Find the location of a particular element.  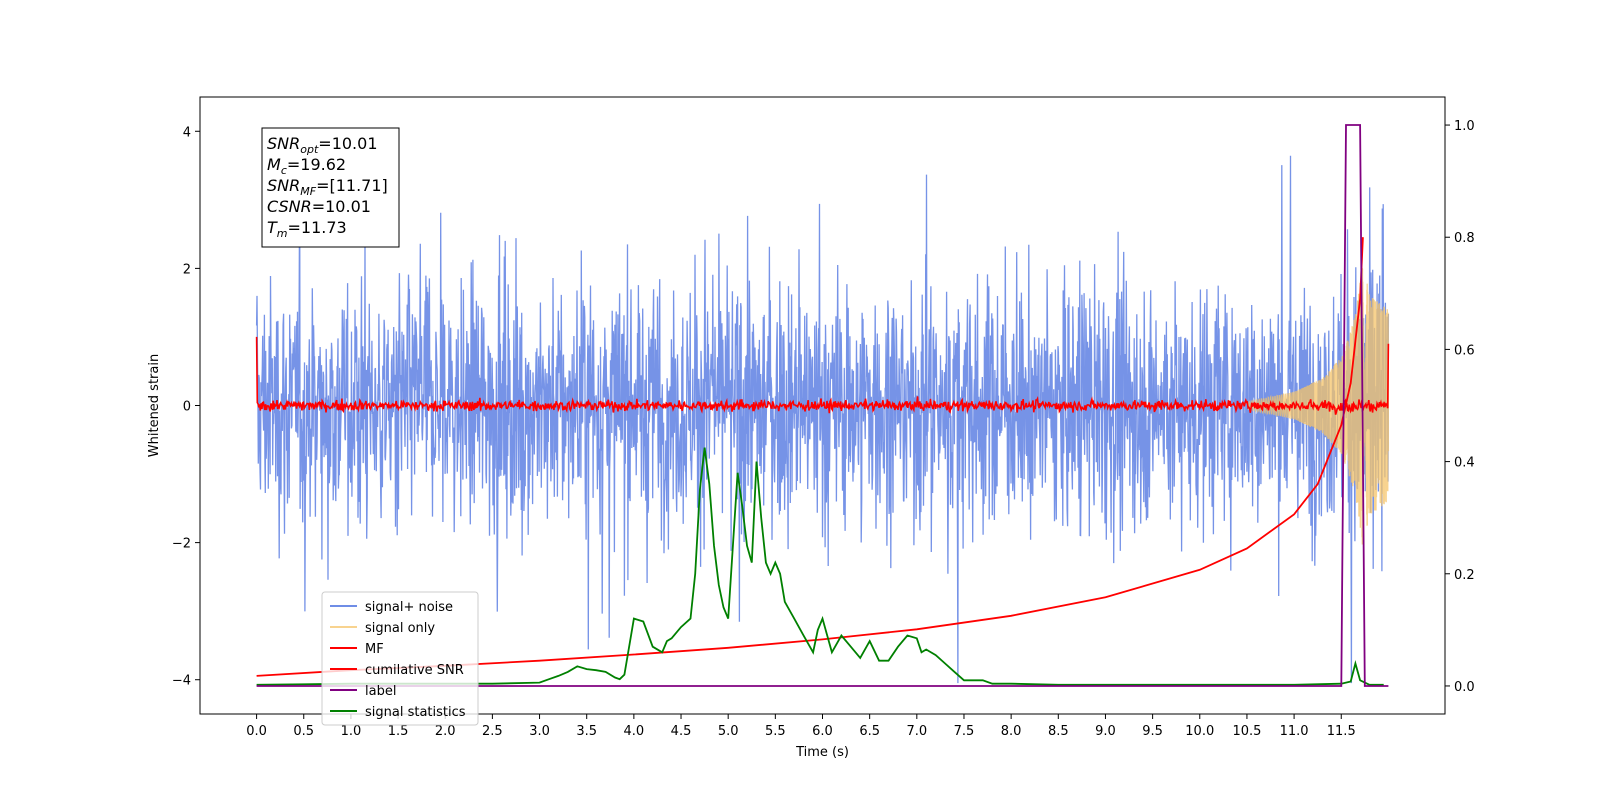

legend-label: signal only is located at coordinates (400, 628).